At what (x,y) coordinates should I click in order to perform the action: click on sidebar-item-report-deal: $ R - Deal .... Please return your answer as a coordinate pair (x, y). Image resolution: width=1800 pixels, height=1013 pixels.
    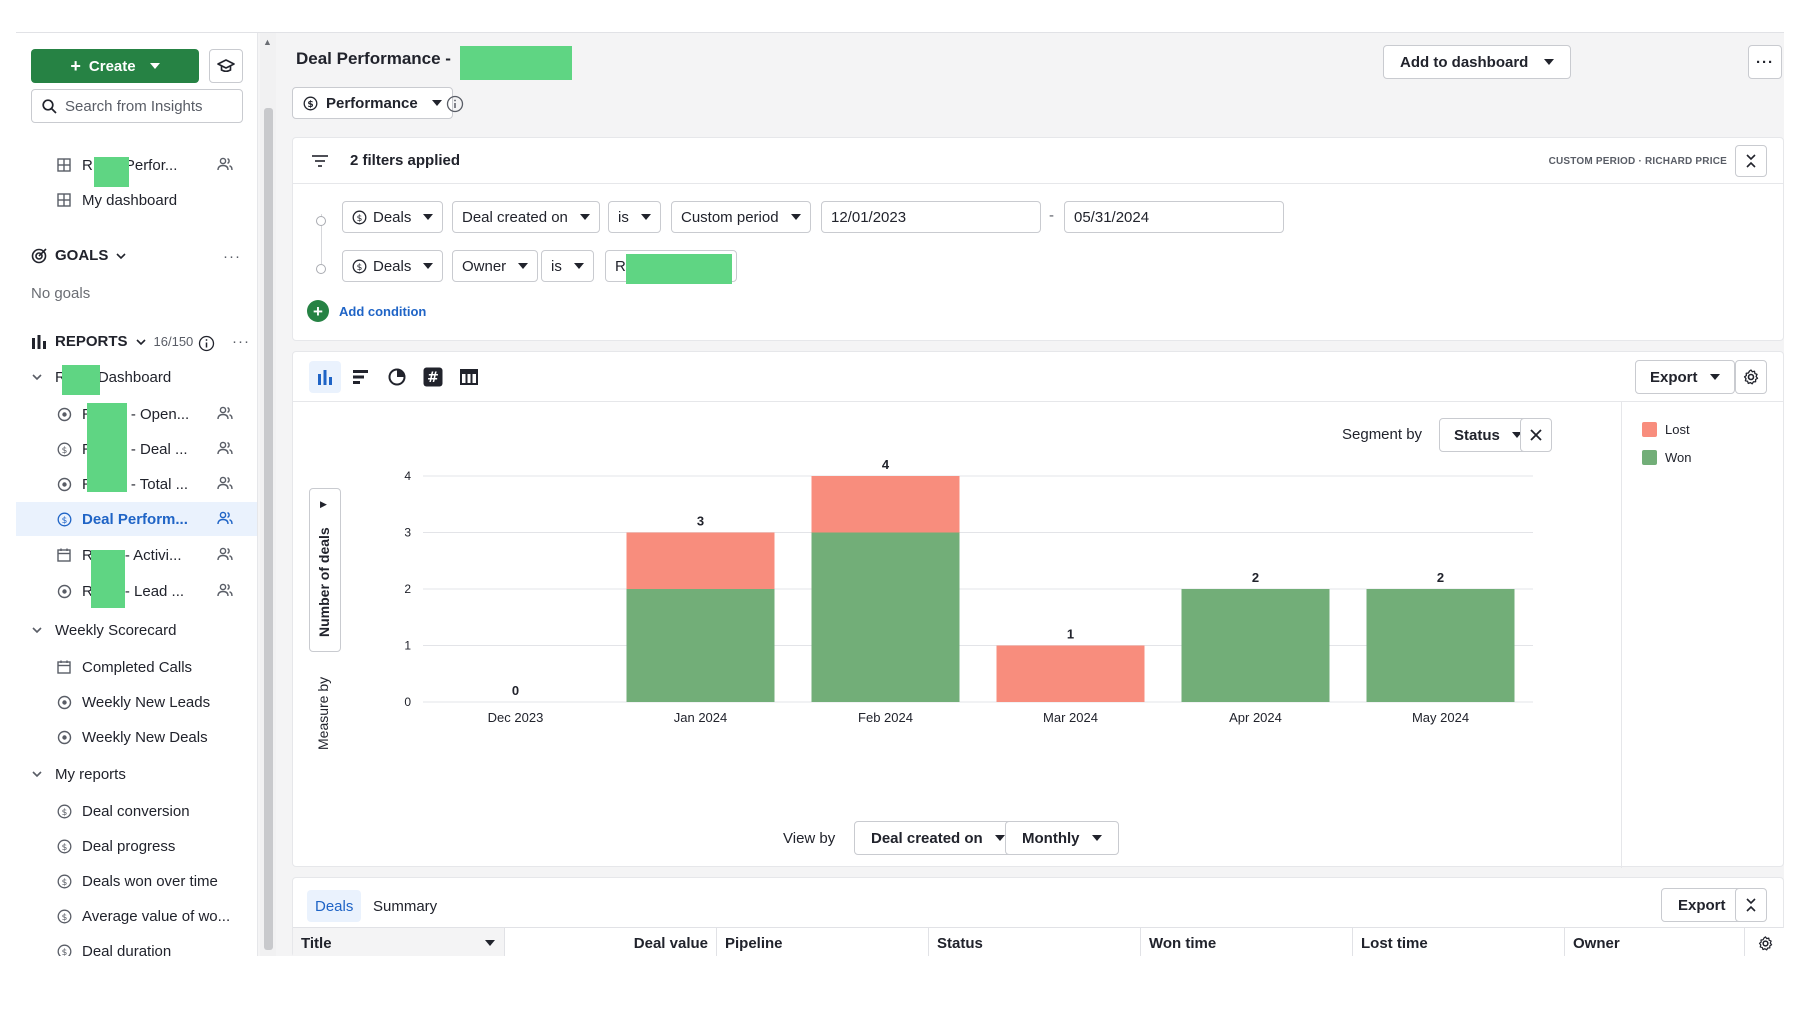
    Looking at the image, I should click on (136, 449).